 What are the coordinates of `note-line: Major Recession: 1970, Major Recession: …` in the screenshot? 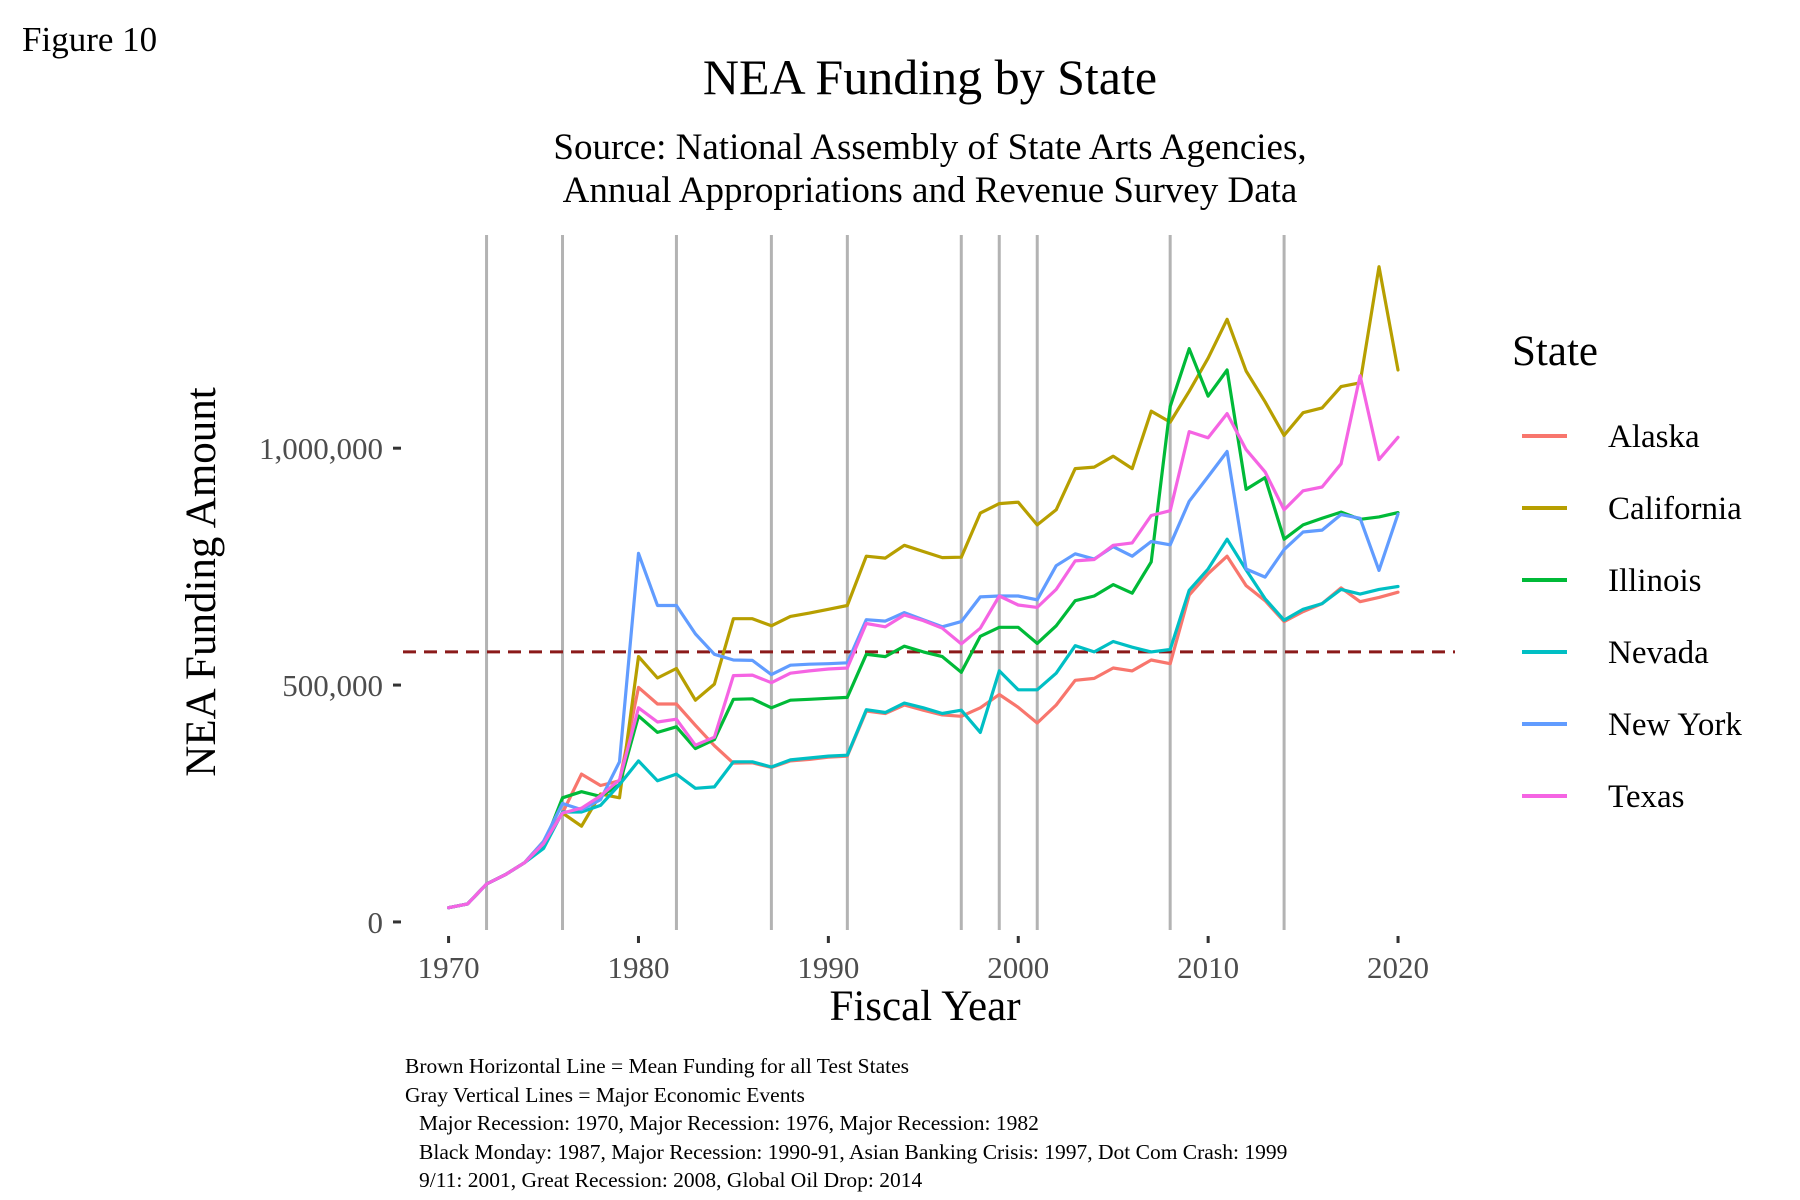 It's located at (729, 1123).